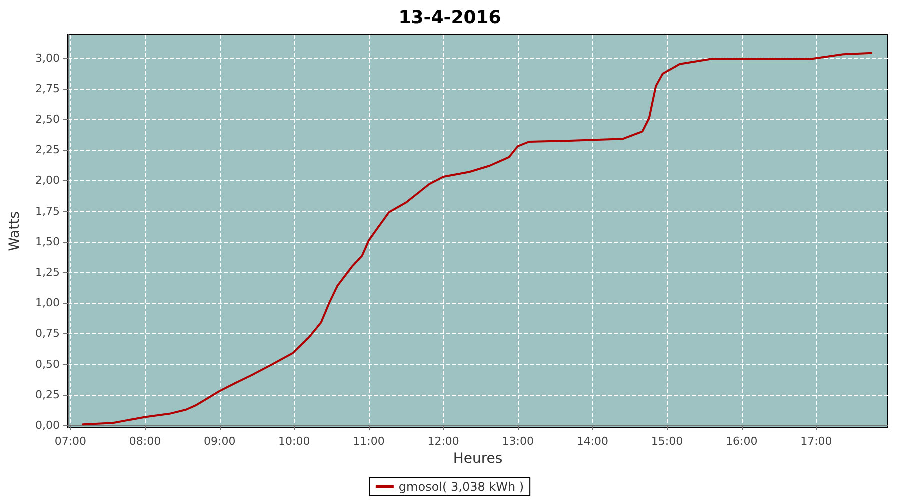  I want to click on y-tick-label: 0,75, so click(48, 333).